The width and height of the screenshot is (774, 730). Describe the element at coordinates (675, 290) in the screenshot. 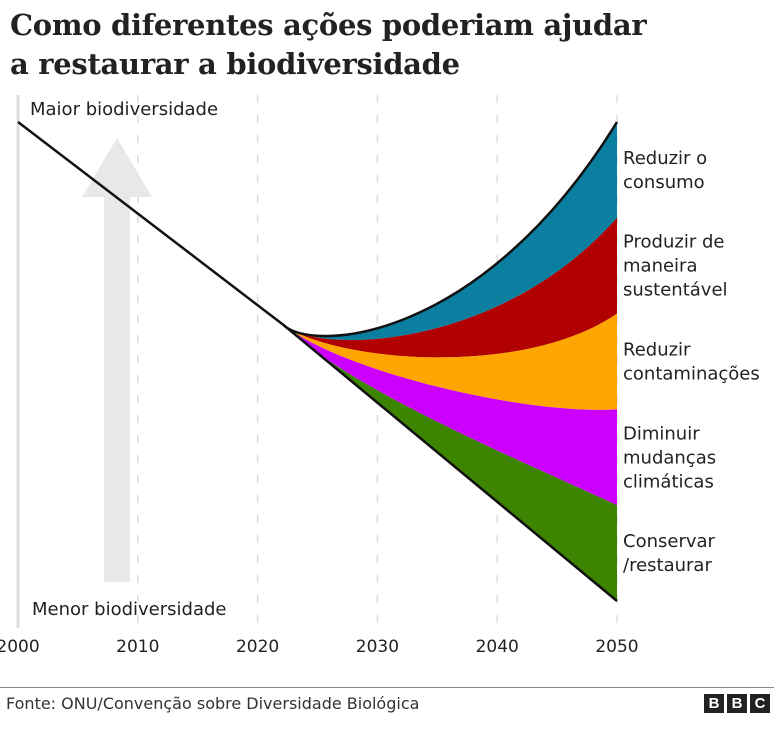

I see `series-label: sustentável` at that location.